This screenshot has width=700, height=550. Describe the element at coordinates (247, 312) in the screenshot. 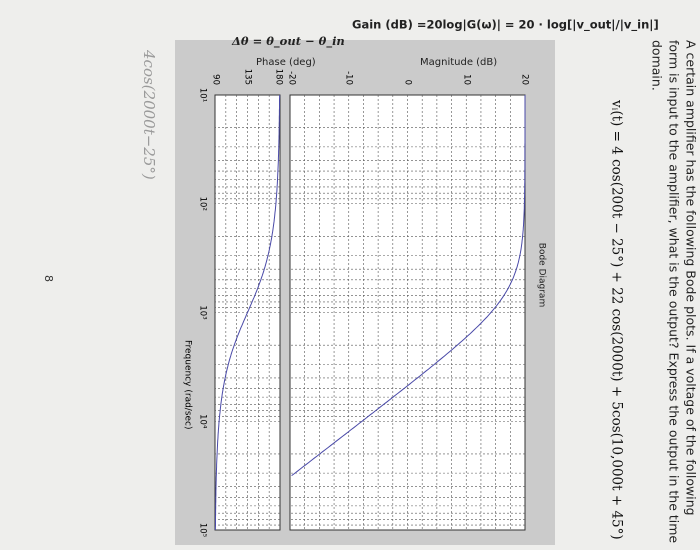

I see `phase-curve` at that location.